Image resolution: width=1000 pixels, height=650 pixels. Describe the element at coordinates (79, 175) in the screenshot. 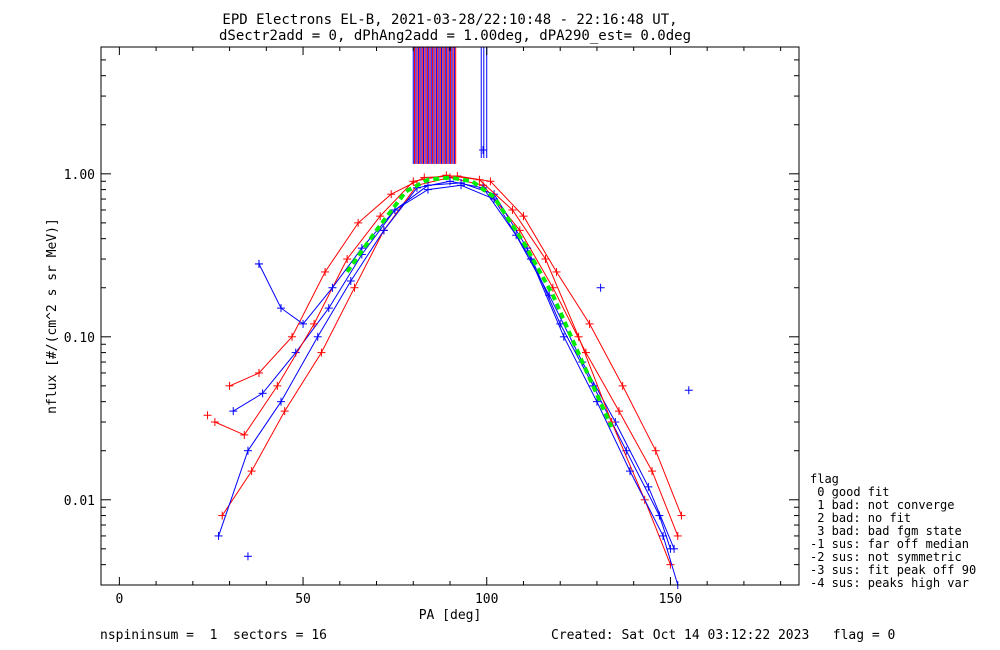

I see `y-tick-label: 1.00` at that location.